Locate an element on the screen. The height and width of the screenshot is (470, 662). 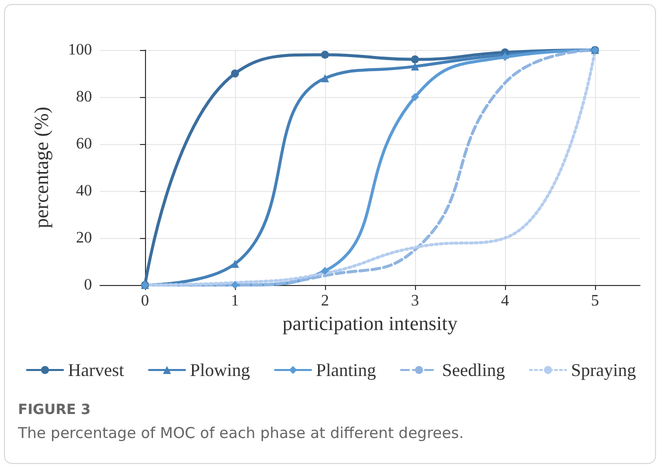
x-tick-label: 2 is located at coordinates (325, 301).